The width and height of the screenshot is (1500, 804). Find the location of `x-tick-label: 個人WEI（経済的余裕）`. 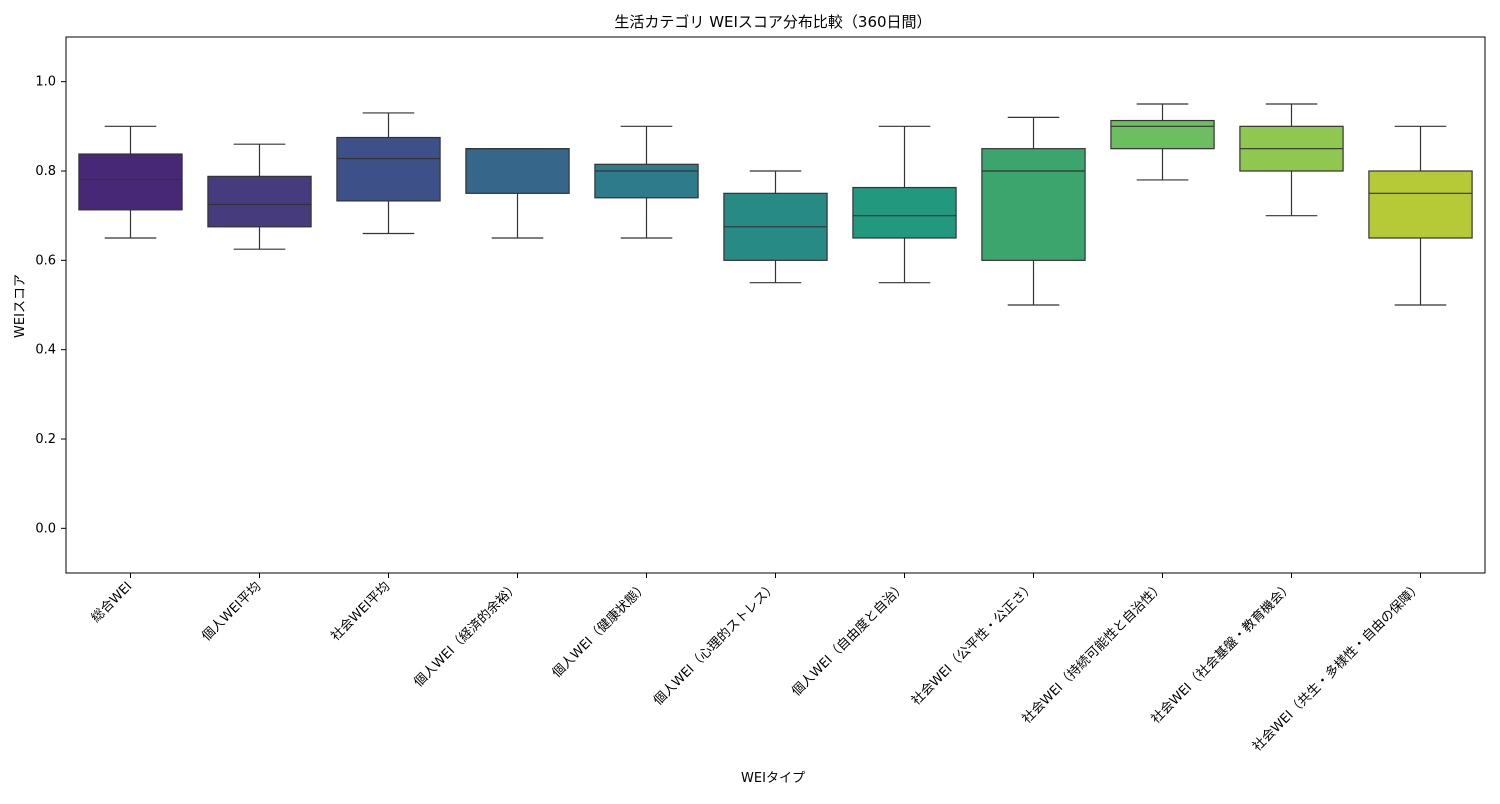

x-tick-label: 個人WEI（経済的余裕） is located at coordinates (467, 635).